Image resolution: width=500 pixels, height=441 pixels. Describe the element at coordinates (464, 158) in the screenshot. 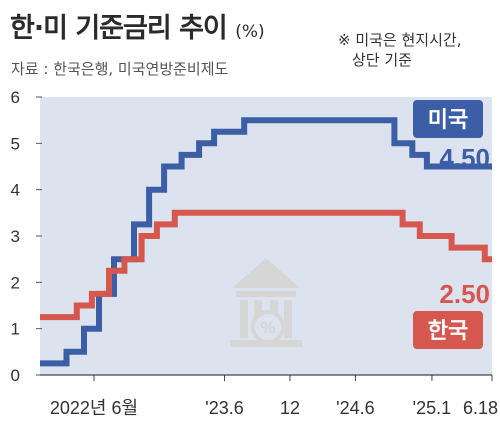

I see `us-value-label: 4.50` at that location.